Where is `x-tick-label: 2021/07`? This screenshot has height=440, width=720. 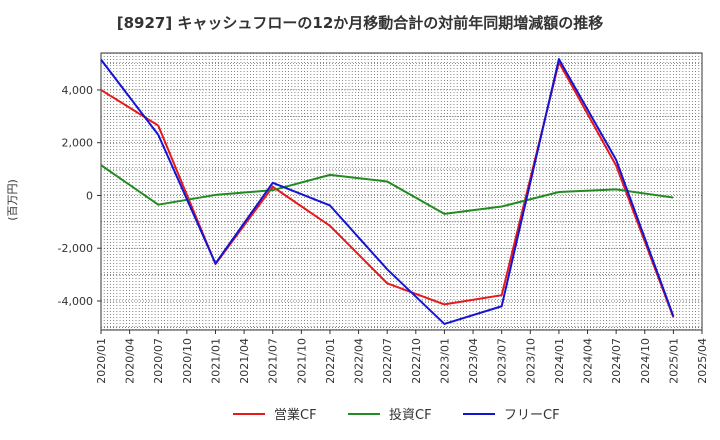
x-tick-label: 2021/07 is located at coordinates (273, 361).